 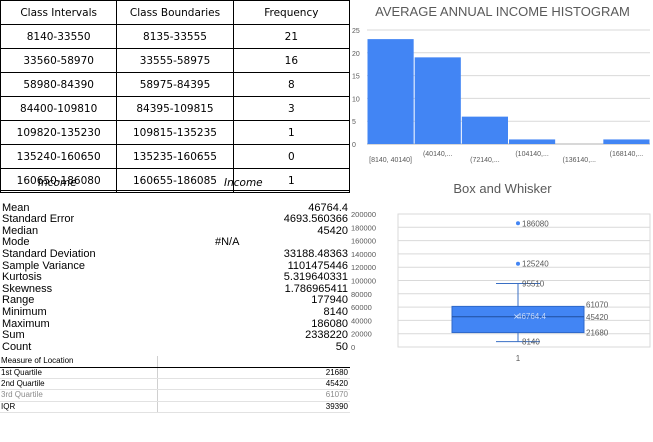 What do you see at coordinates (175, 312) in the screenshot?
I see `stats-row: Minimum 8140` at bounding box center [175, 312].